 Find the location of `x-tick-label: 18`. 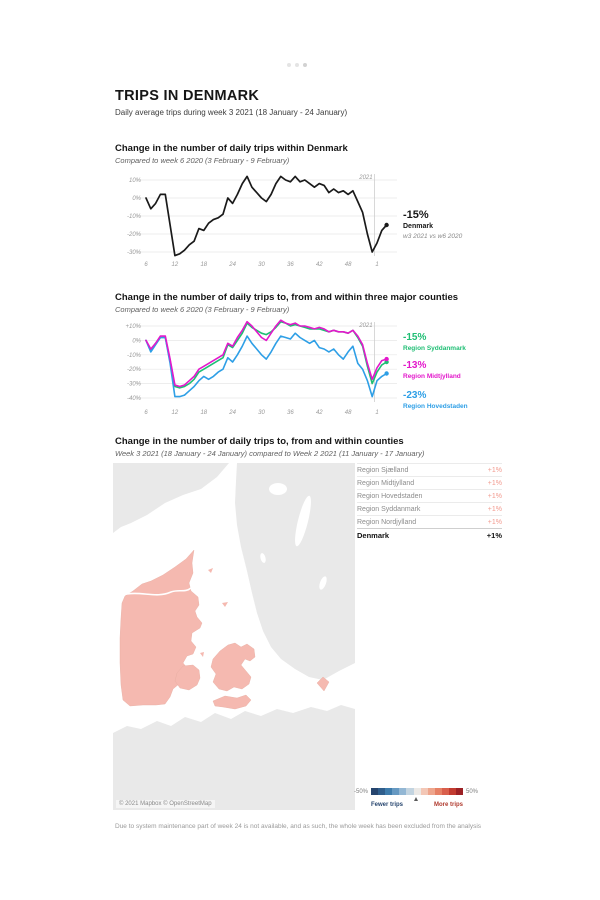

x-tick-label: 18 is located at coordinates (203, 413).